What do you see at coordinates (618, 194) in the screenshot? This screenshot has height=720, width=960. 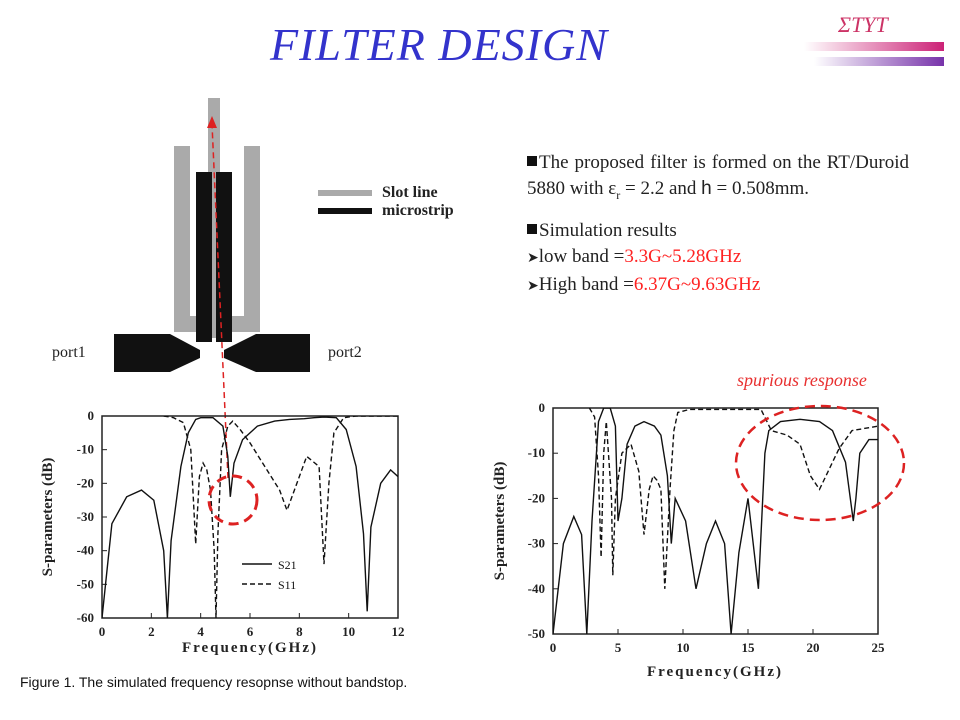 I see `bullet-1-part: r` at bounding box center [618, 194].